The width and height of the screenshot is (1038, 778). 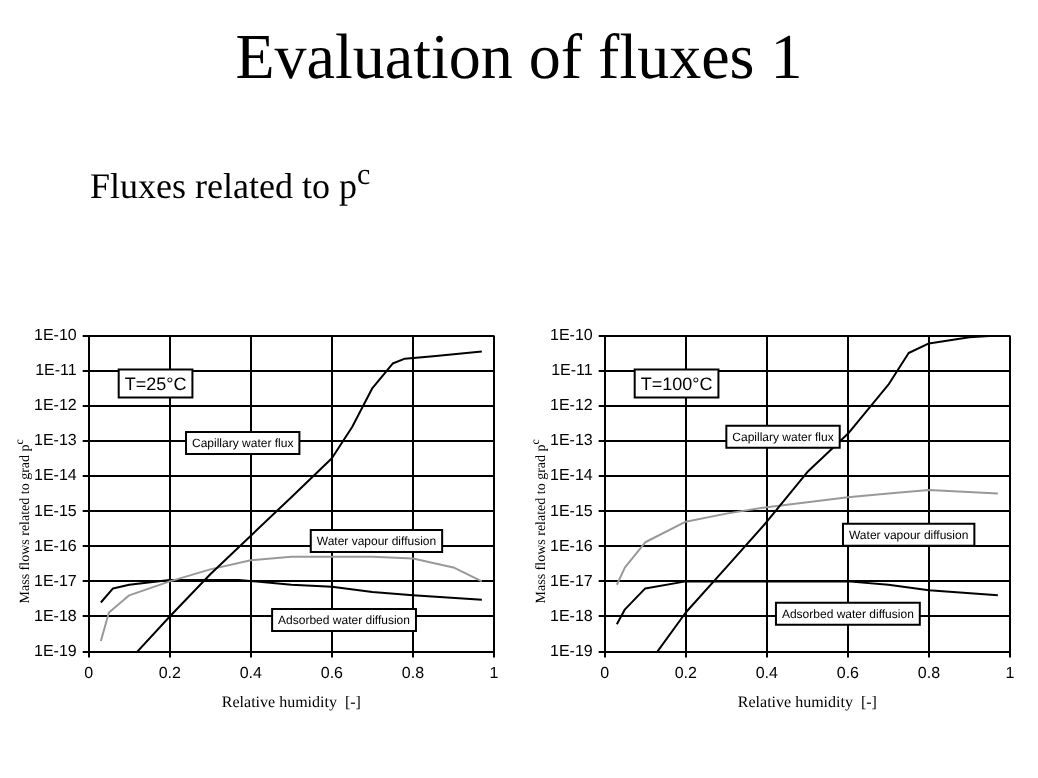 What do you see at coordinates (519, 57) in the screenshot?
I see `chart-title: Evaluation of fluxes 1` at bounding box center [519, 57].